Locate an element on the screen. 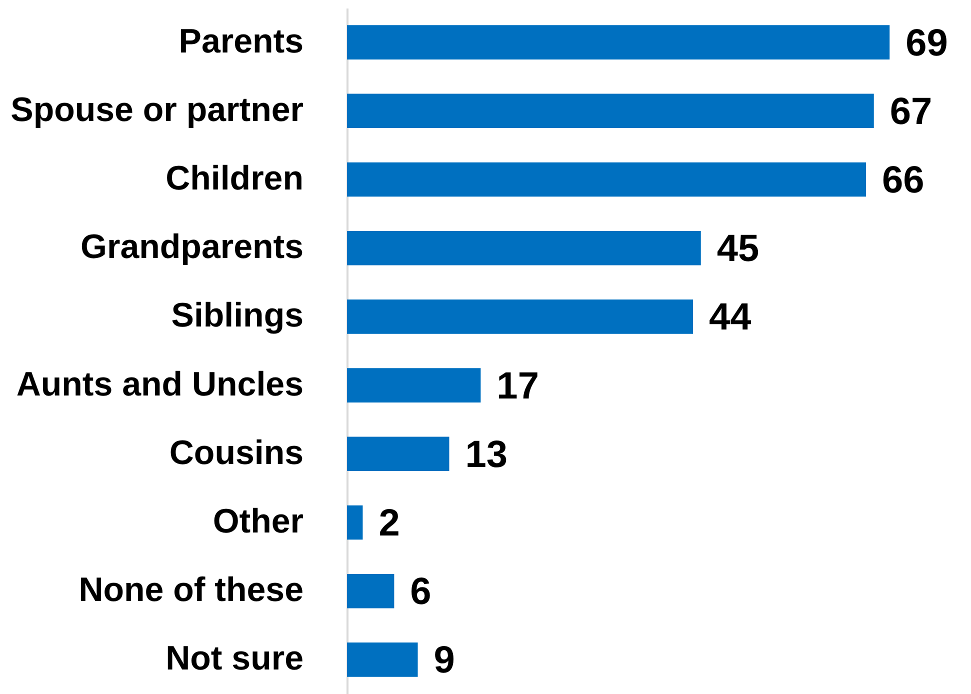 This screenshot has width=971, height=694. data-label: 13 is located at coordinates (486, 455).